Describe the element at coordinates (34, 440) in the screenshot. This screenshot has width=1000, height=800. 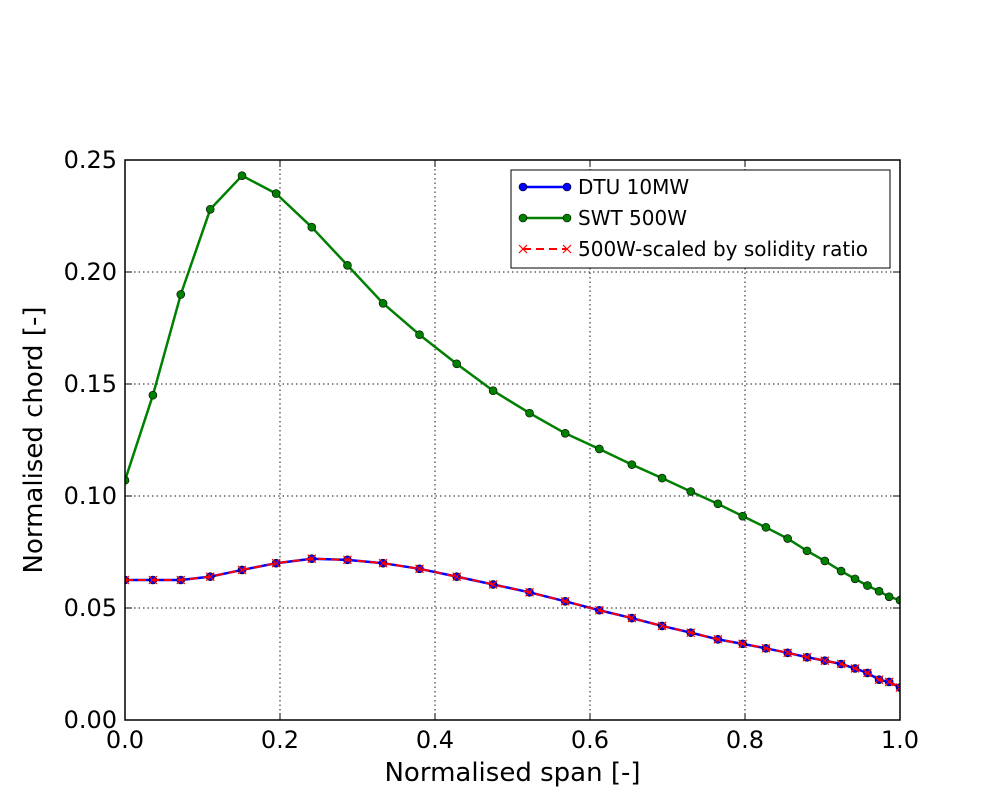
I see `y-axis-label: Normalised chord [-]` at that location.